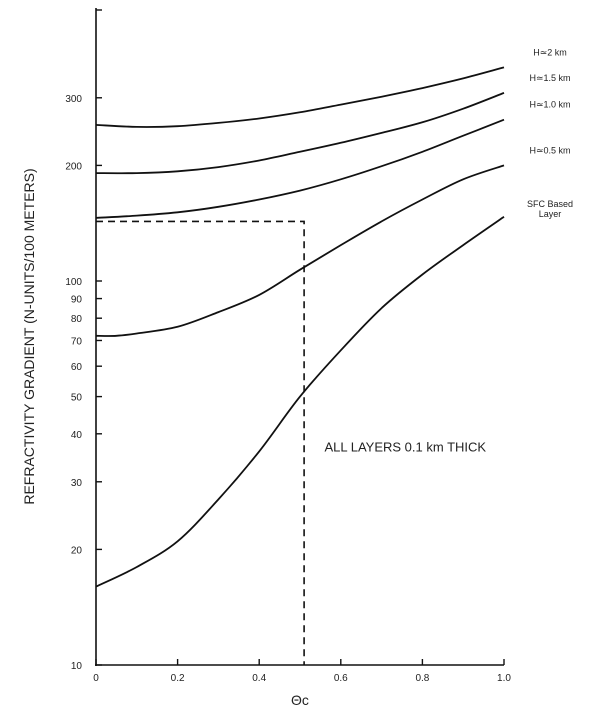 The image size is (594, 722). I want to click on y-tick-label-11: 300, so click(73, 99).